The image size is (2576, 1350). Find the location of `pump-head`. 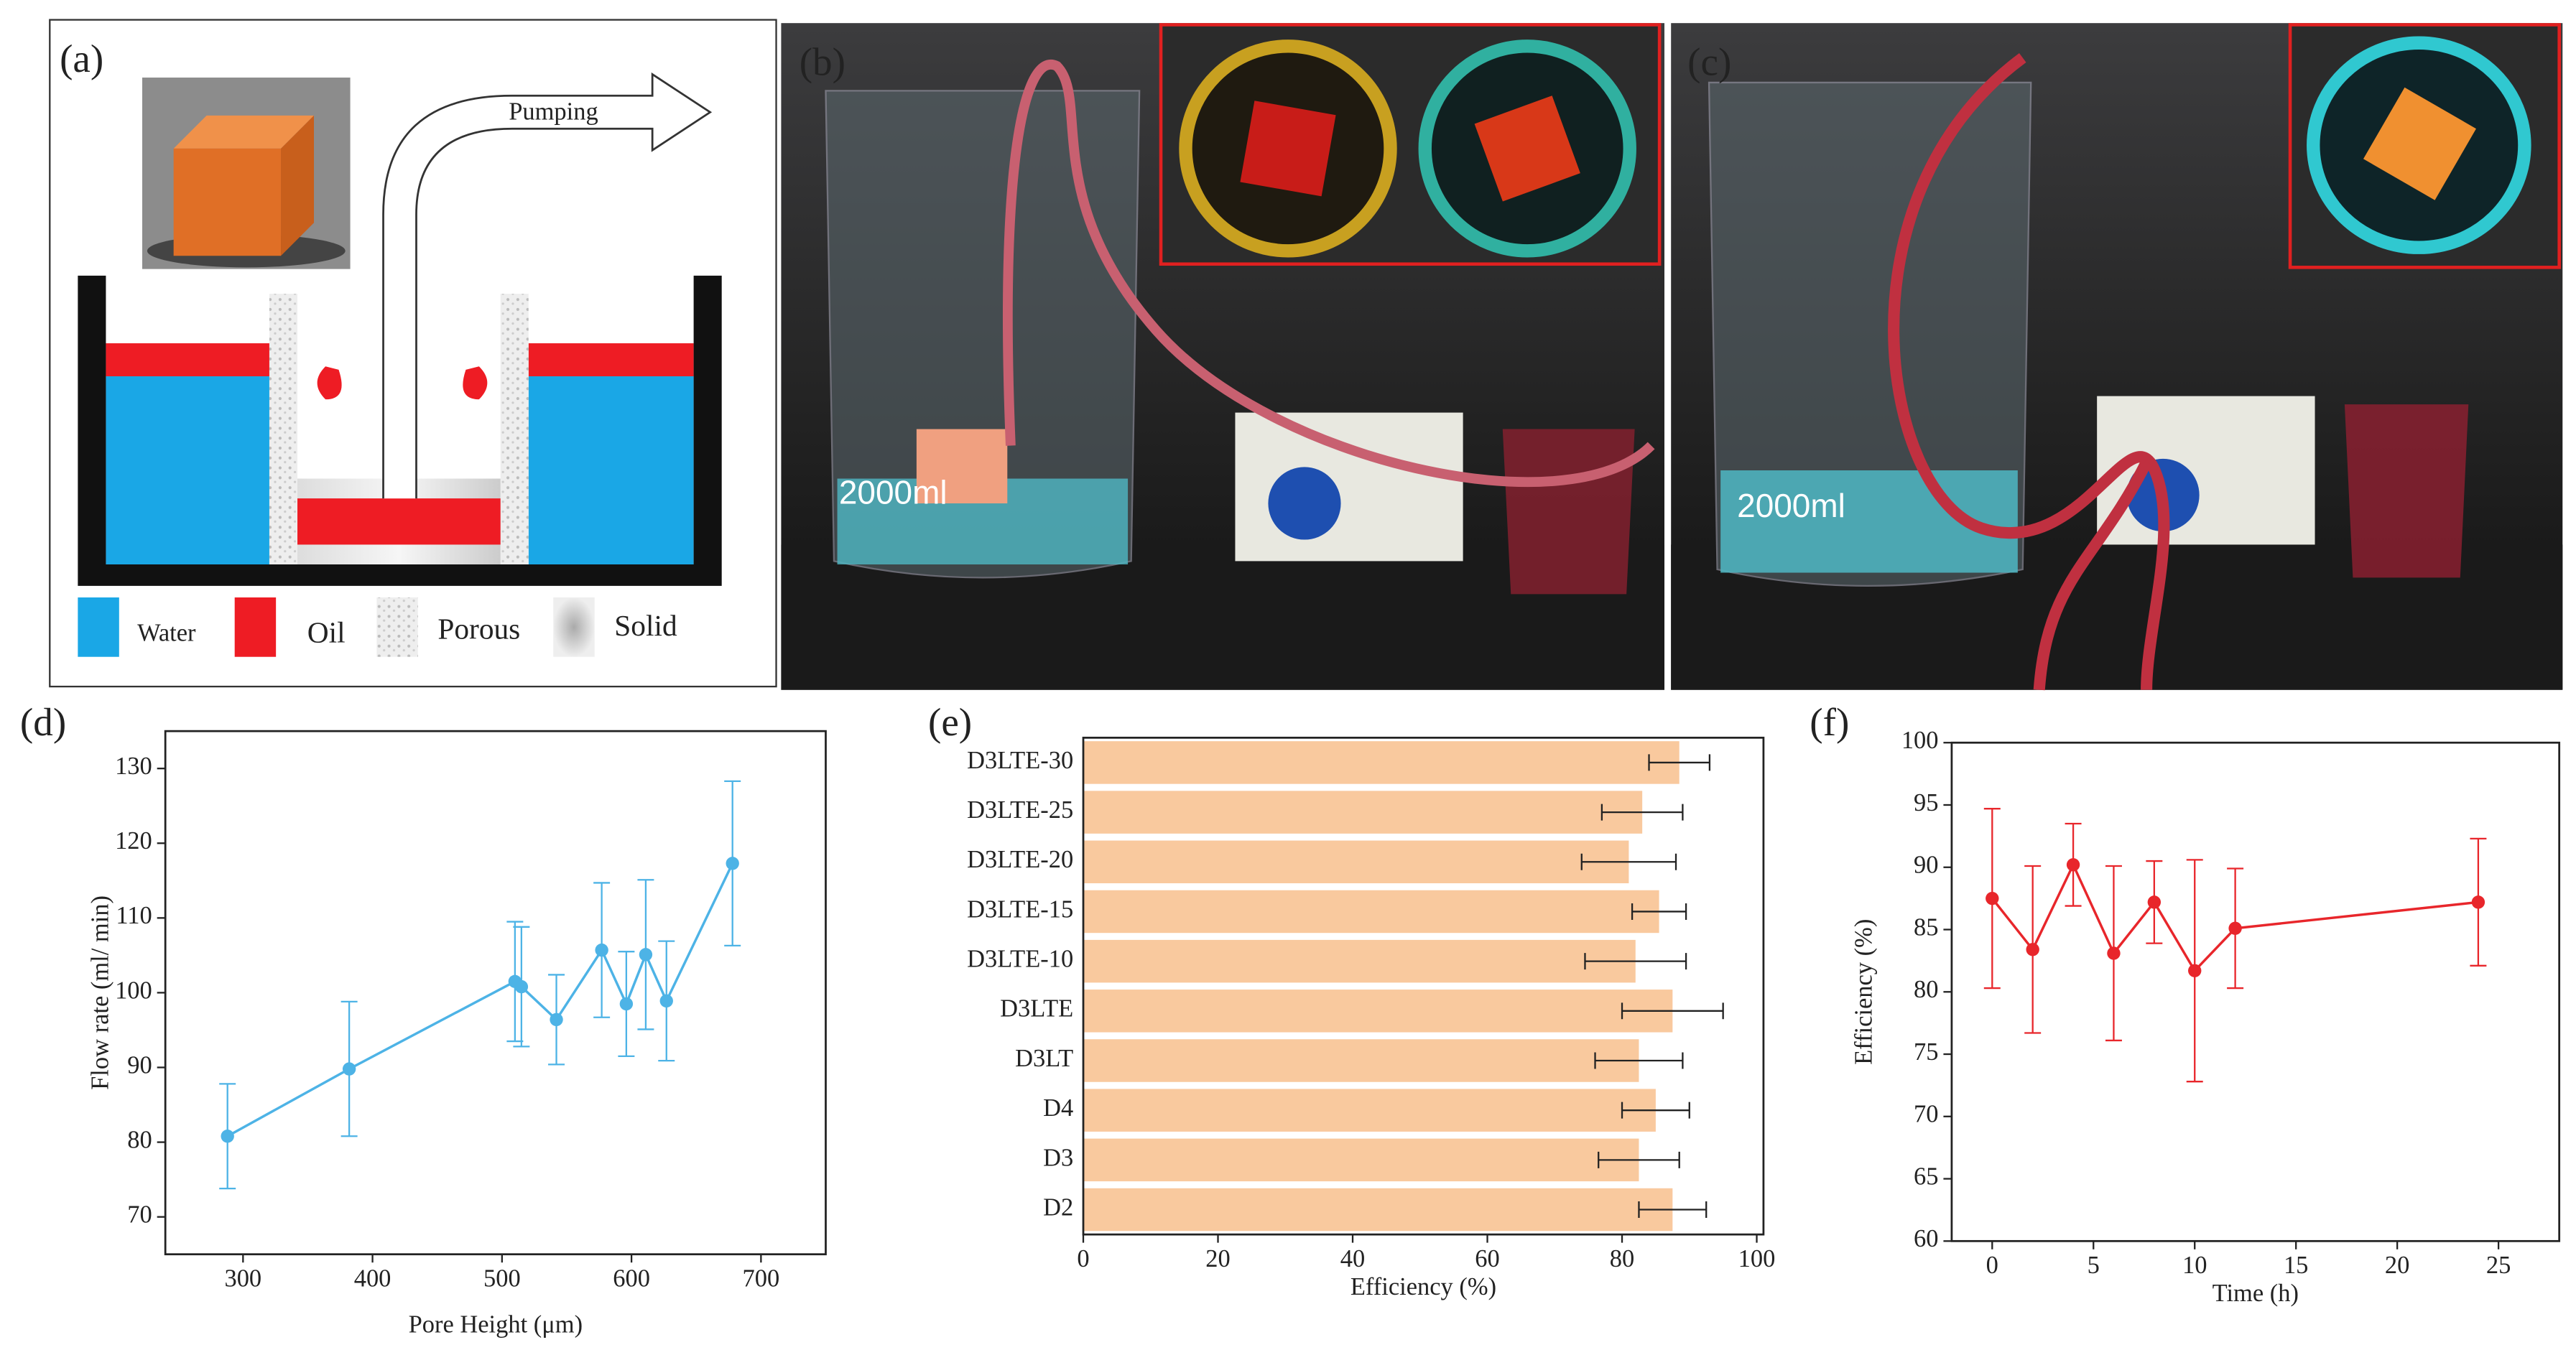

pump-head is located at coordinates (1304, 503).